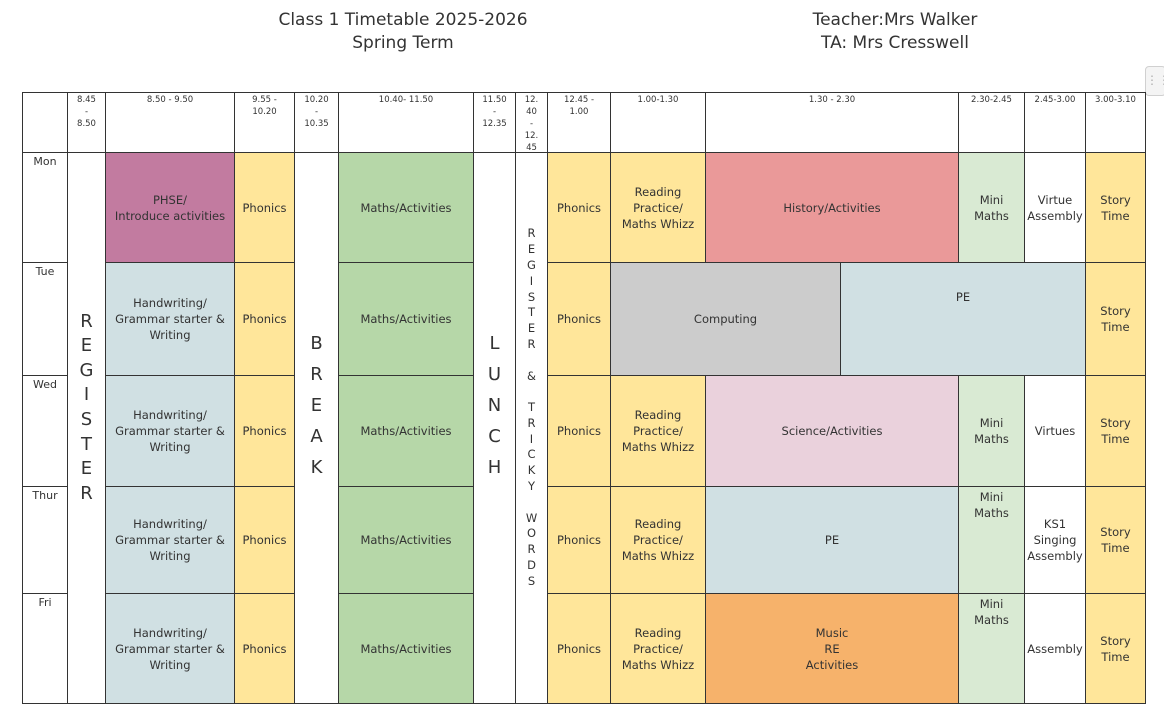 The width and height of the screenshot is (1164, 715). I want to click on lesson-fri-morning: Handwriting/ Grammar starter & Writing, so click(170, 648).